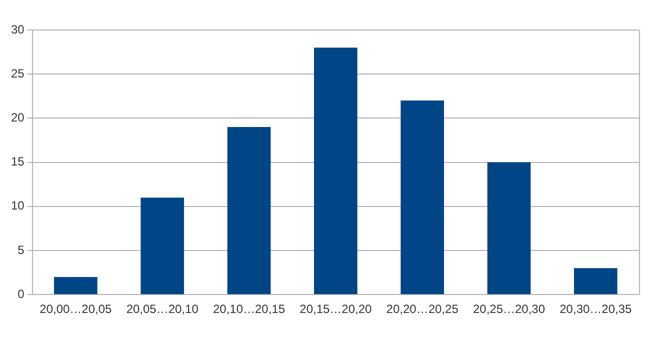  Describe the element at coordinates (596, 309) in the screenshot. I see `x-tick-label: 20,30…20,35` at that location.